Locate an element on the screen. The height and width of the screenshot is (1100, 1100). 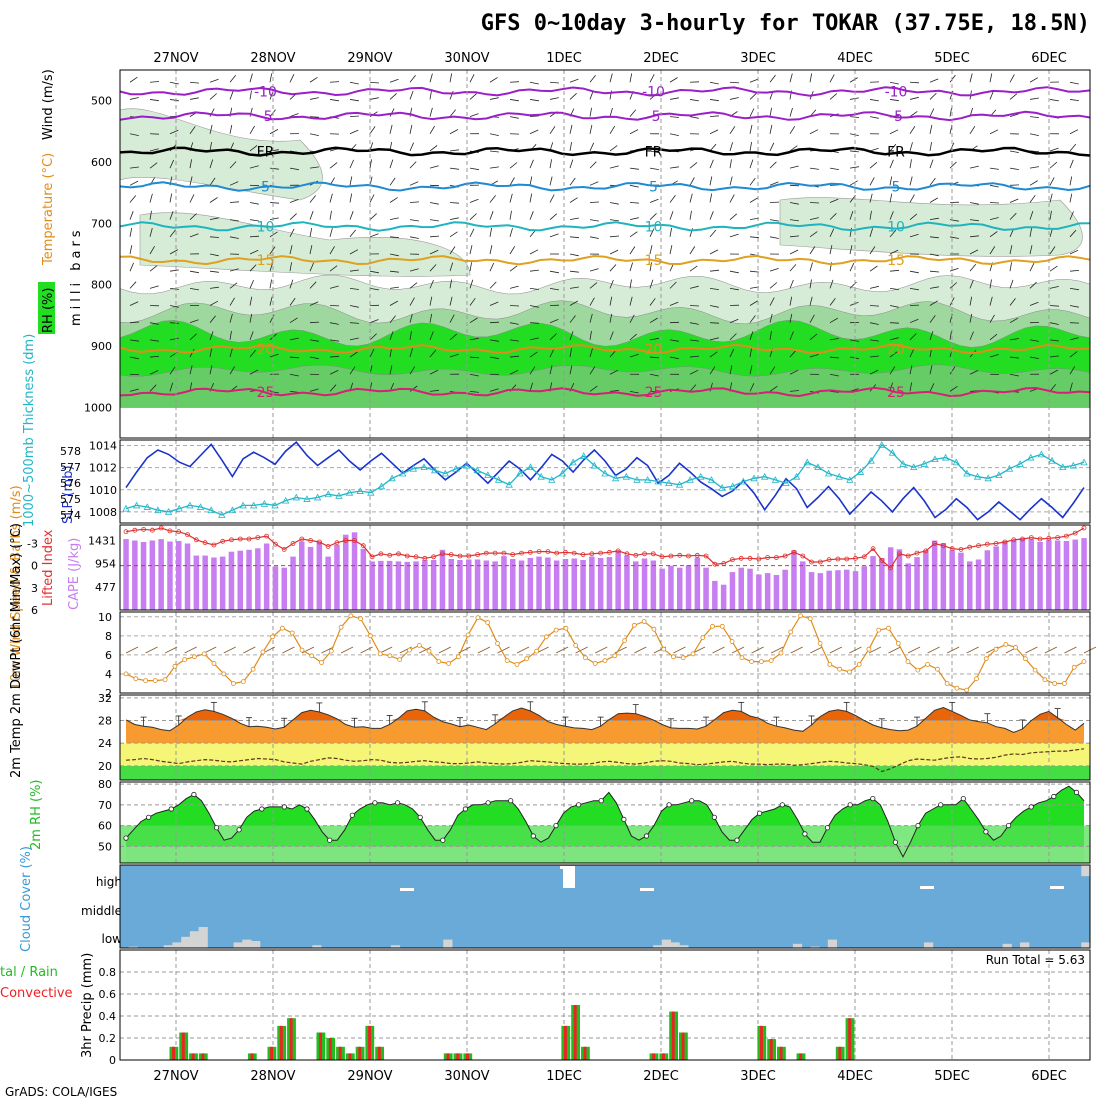
isotherm-label: 10 is located at coordinates (266, 227).